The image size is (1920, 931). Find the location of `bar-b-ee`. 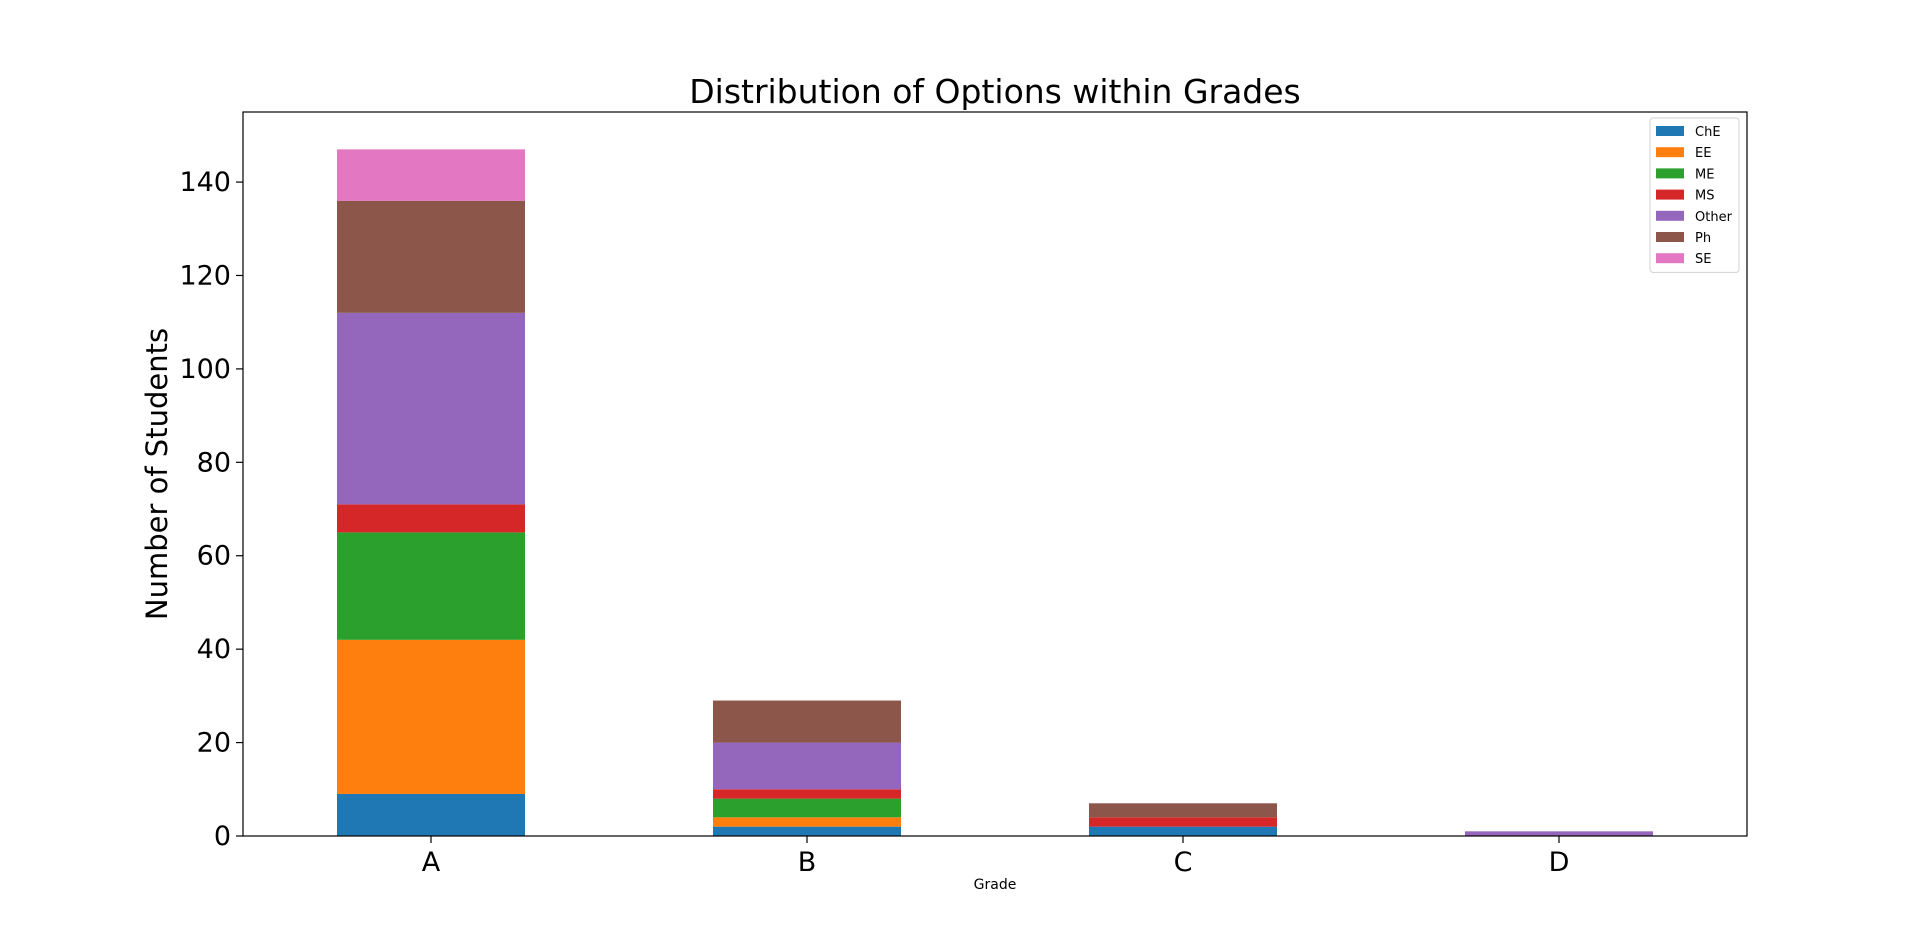

bar-b-ee is located at coordinates (807, 822).